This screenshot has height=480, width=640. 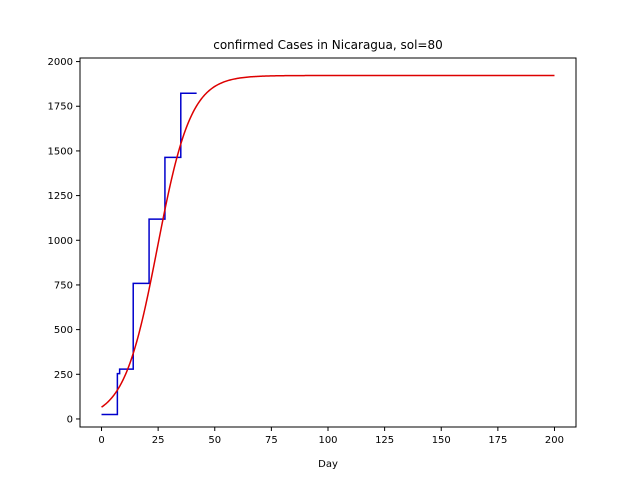 I want to click on x-tick-label: 125, so click(x=384, y=440).